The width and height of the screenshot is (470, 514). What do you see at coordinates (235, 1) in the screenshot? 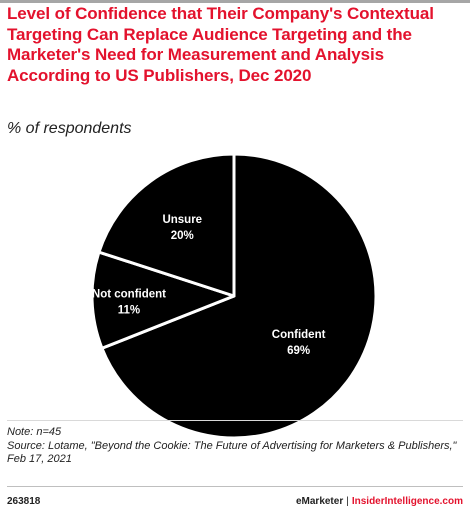
I see `top-accent-bar` at bounding box center [235, 1].